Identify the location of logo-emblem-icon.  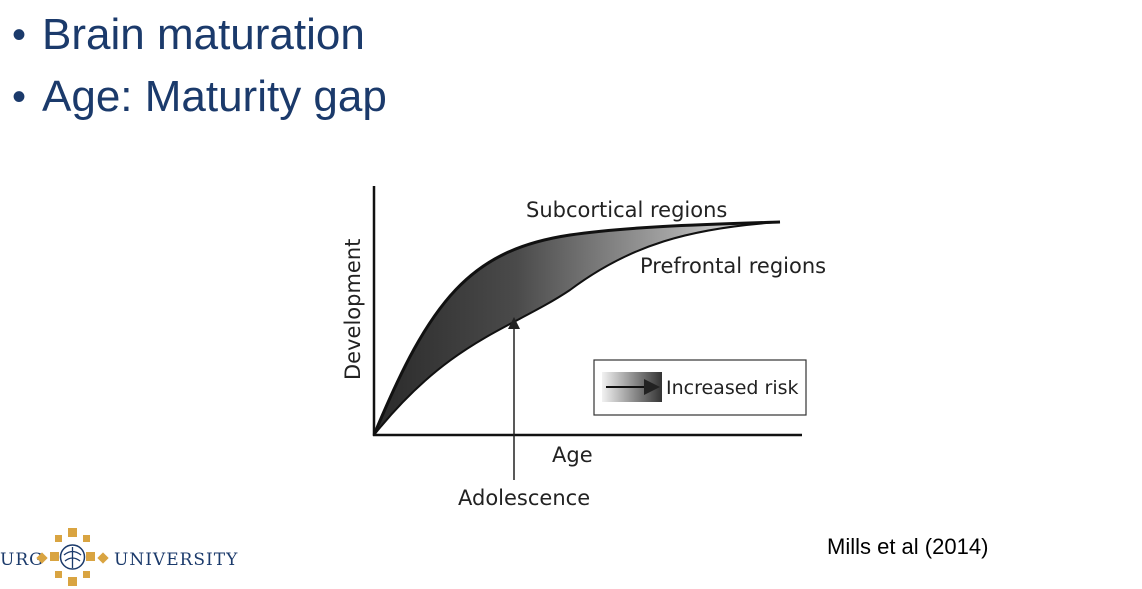
(72, 557).